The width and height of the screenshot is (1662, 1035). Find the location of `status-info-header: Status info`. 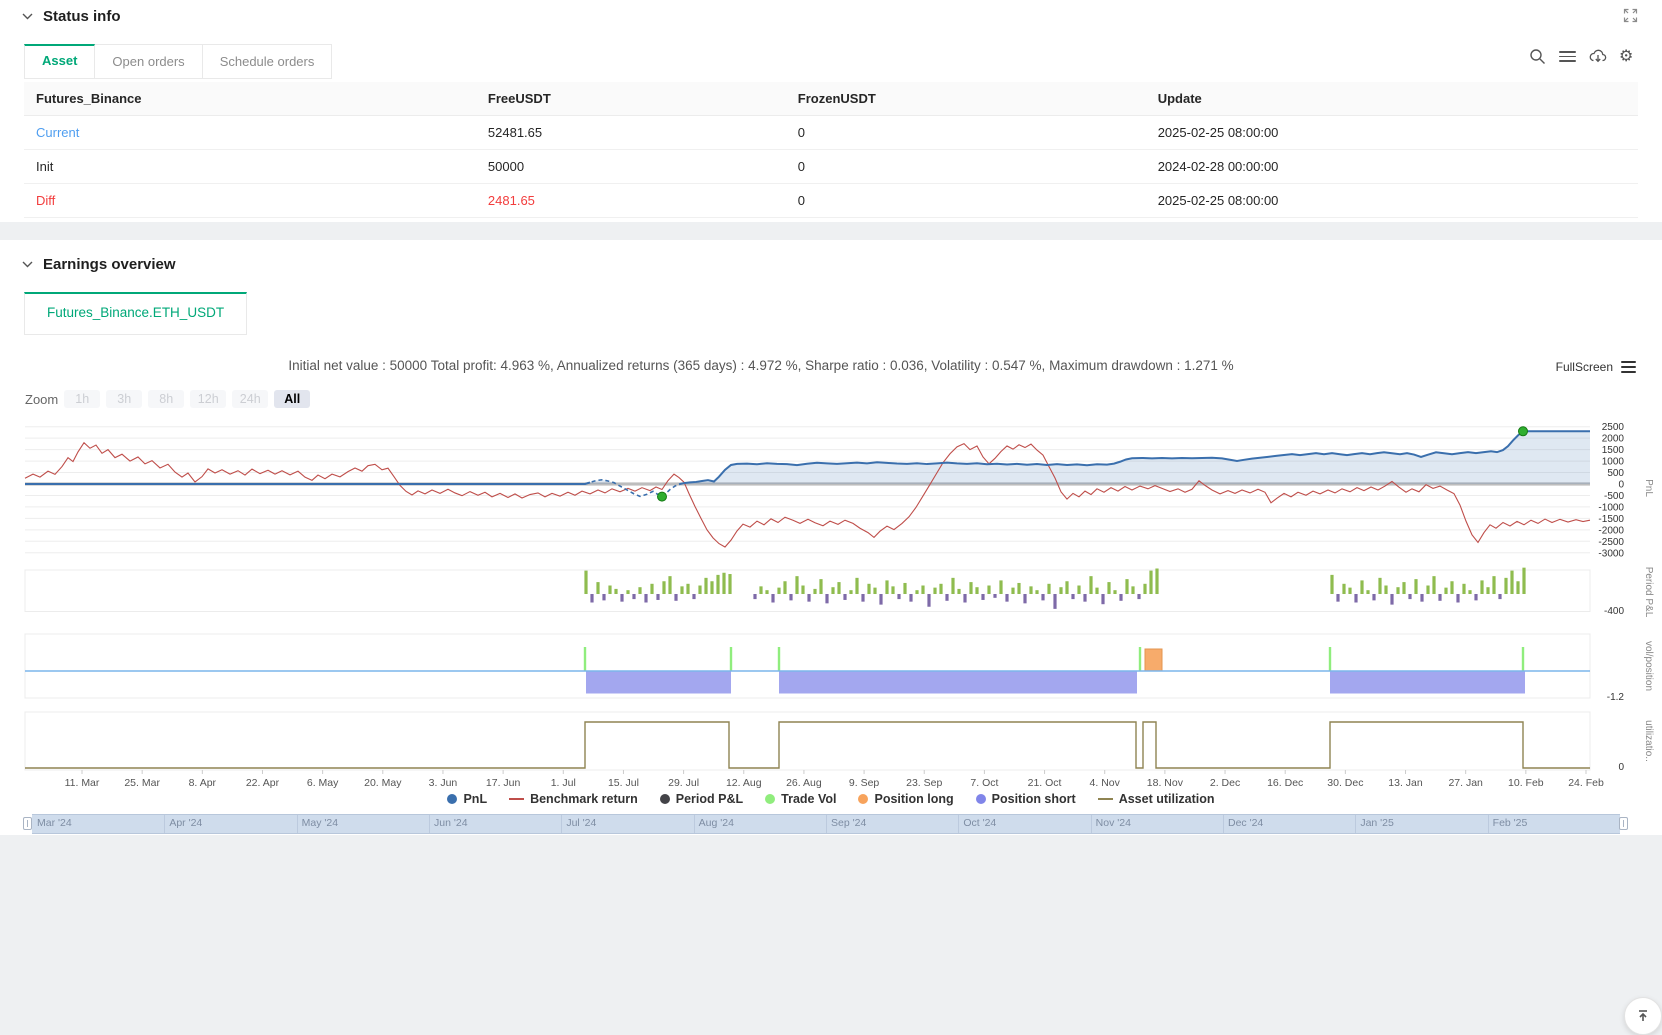

status-info-header: Status info is located at coordinates (71, 16).